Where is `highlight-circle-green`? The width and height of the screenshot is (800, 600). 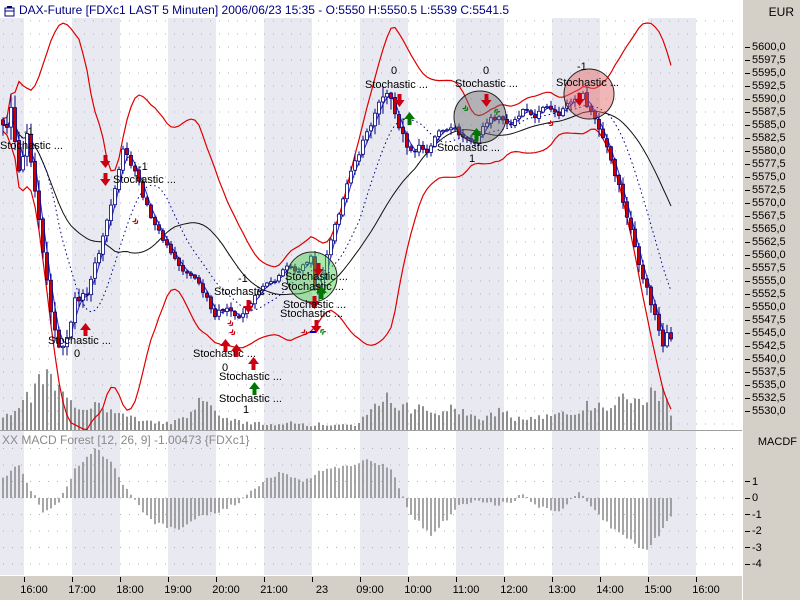 highlight-circle-green is located at coordinates (312, 277).